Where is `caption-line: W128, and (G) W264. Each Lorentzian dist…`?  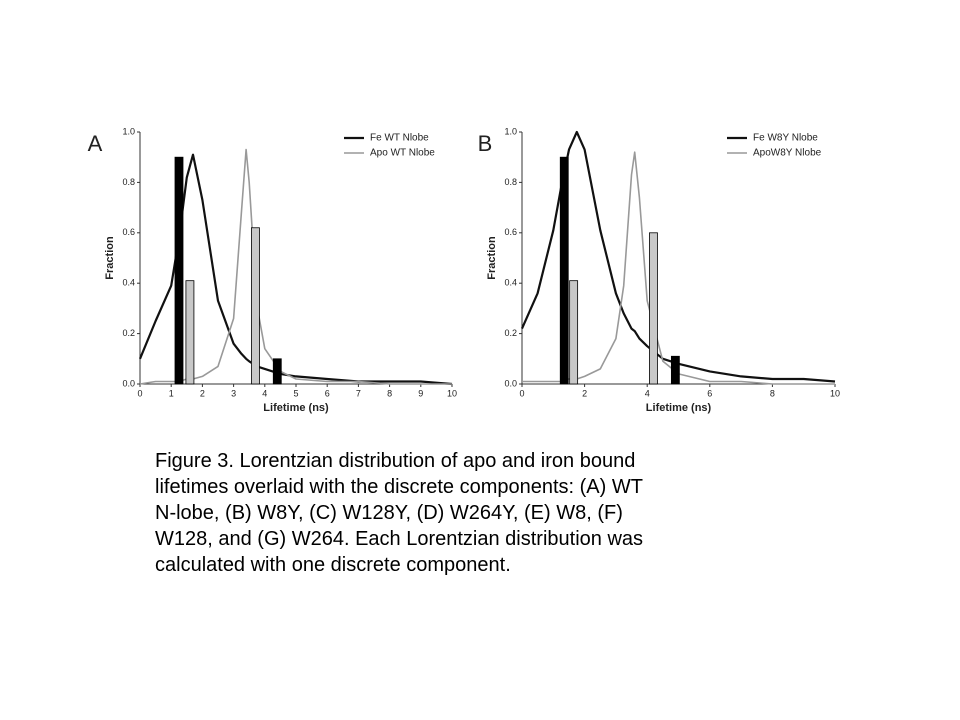
caption-line: W128, and (G) W264. Each Lorentzian dist… is located at coordinates (399, 539).